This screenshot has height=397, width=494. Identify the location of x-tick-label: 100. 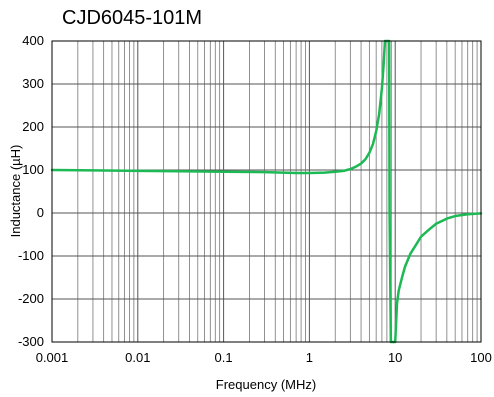
(481, 357).